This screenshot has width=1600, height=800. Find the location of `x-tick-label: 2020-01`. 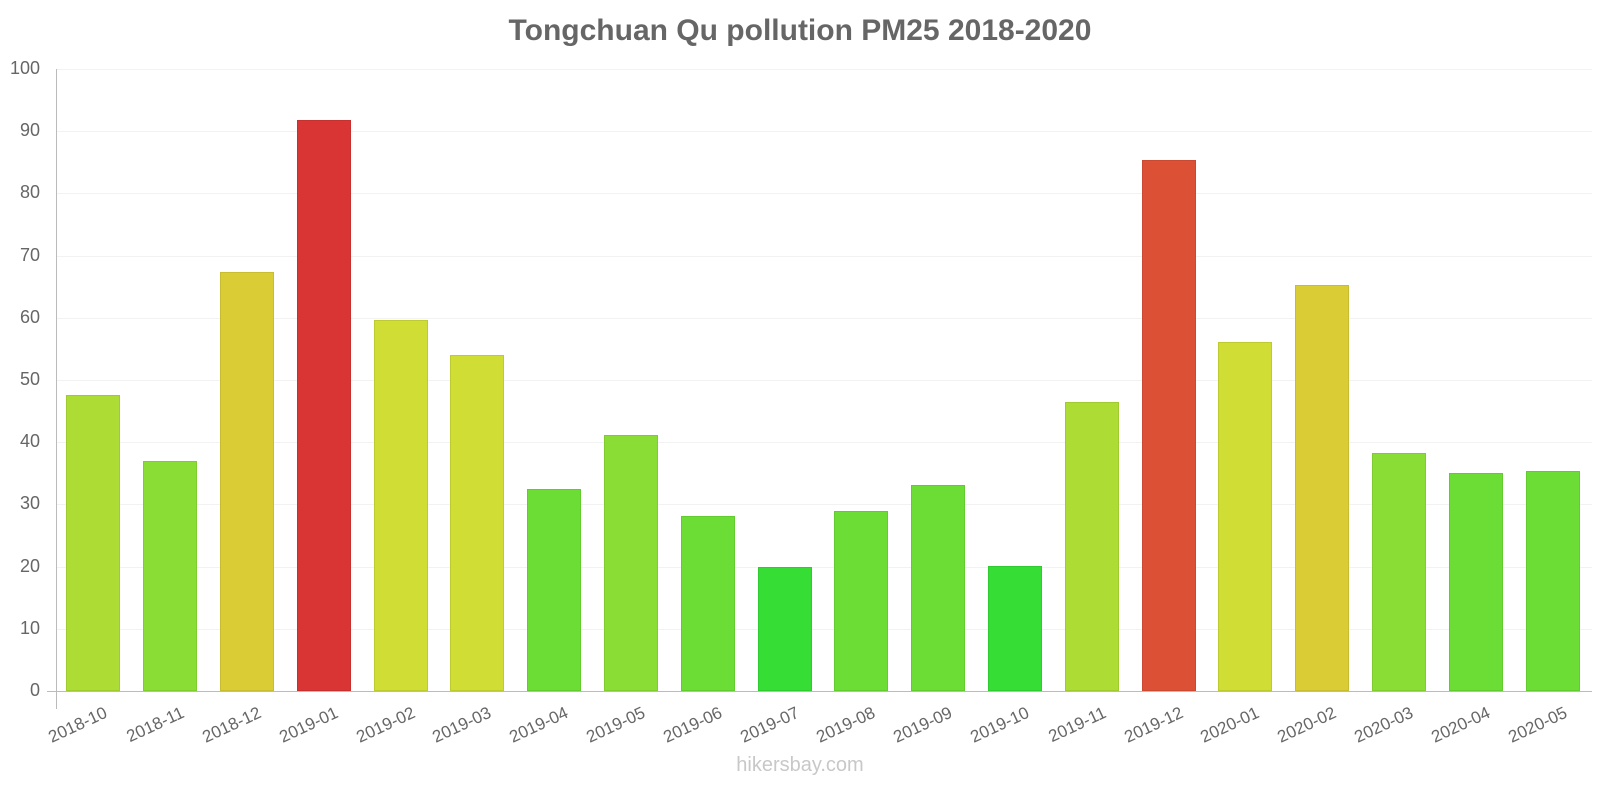

x-tick-label: 2020-01 is located at coordinates (1230, 725).